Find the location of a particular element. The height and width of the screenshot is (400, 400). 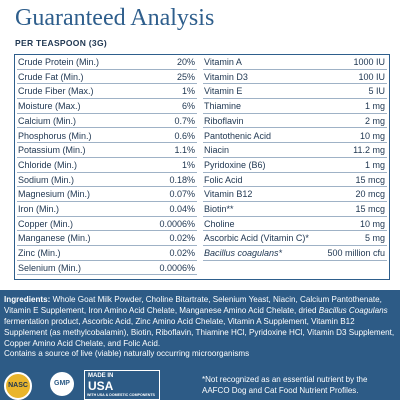

nutrient-name: Calcium (Min.) is located at coordinates (47, 120).